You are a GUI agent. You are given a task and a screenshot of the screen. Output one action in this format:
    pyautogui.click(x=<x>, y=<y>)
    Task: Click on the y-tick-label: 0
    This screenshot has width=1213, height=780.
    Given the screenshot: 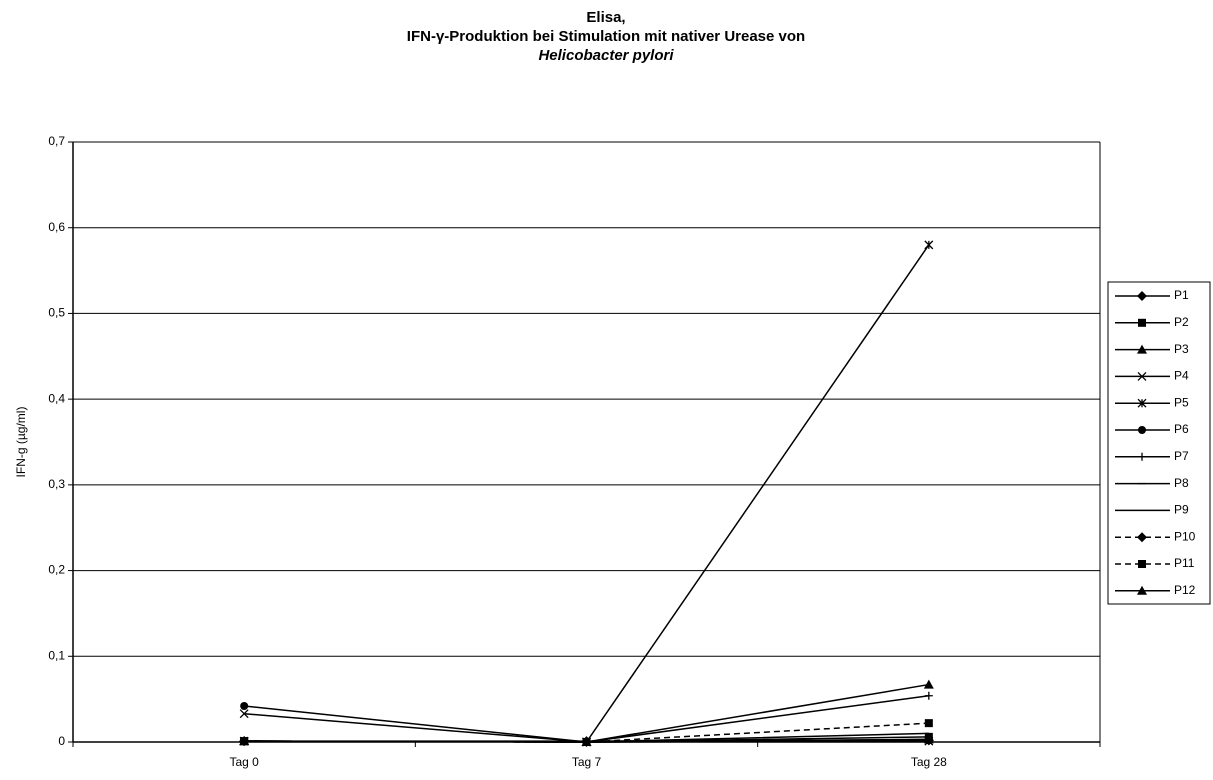 What is the action you would take?
    pyautogui.click(x=61, y=741)
    